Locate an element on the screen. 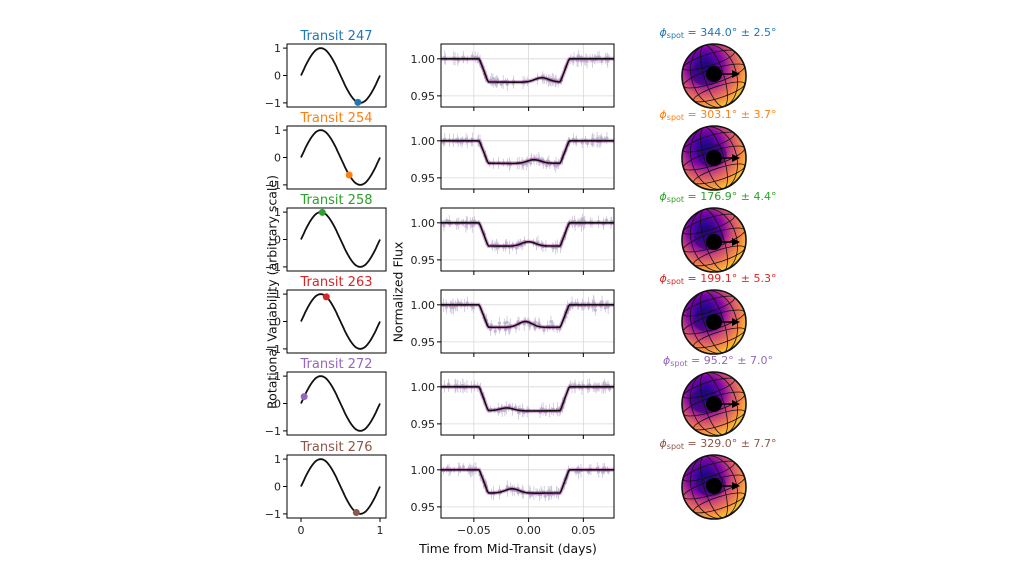 The height and width of the screenshot is (576, 1024). lightcurve-panel-5: 1.00 0.95 is located at coordinates (513, 405).